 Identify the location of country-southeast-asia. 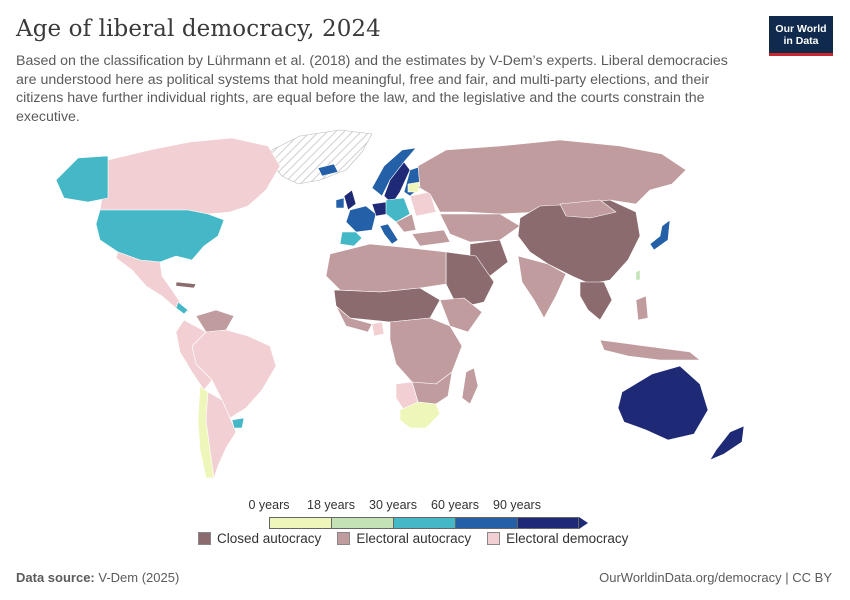
(596, 301).